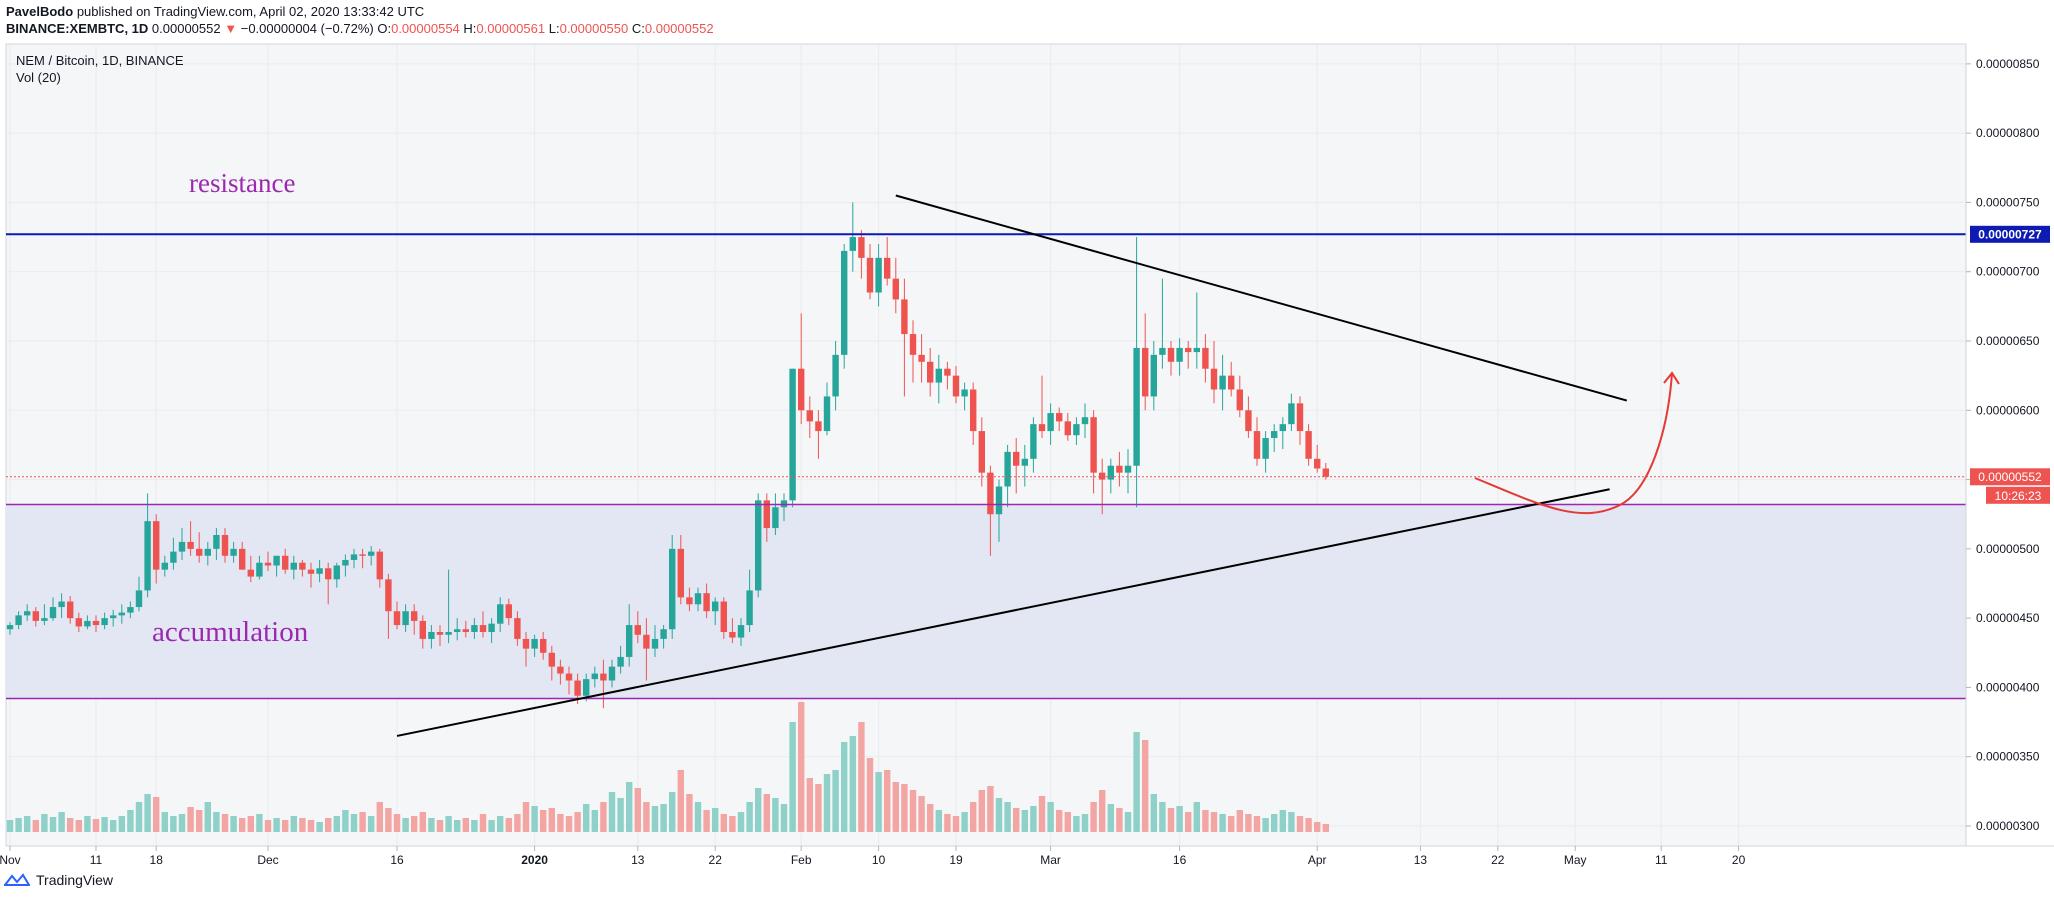 The image size is (2054, 898). What do you see at coordinates (716, 860) in the screenshot?
I see `x-tick-label: 22` at bounding box center [716, 860].